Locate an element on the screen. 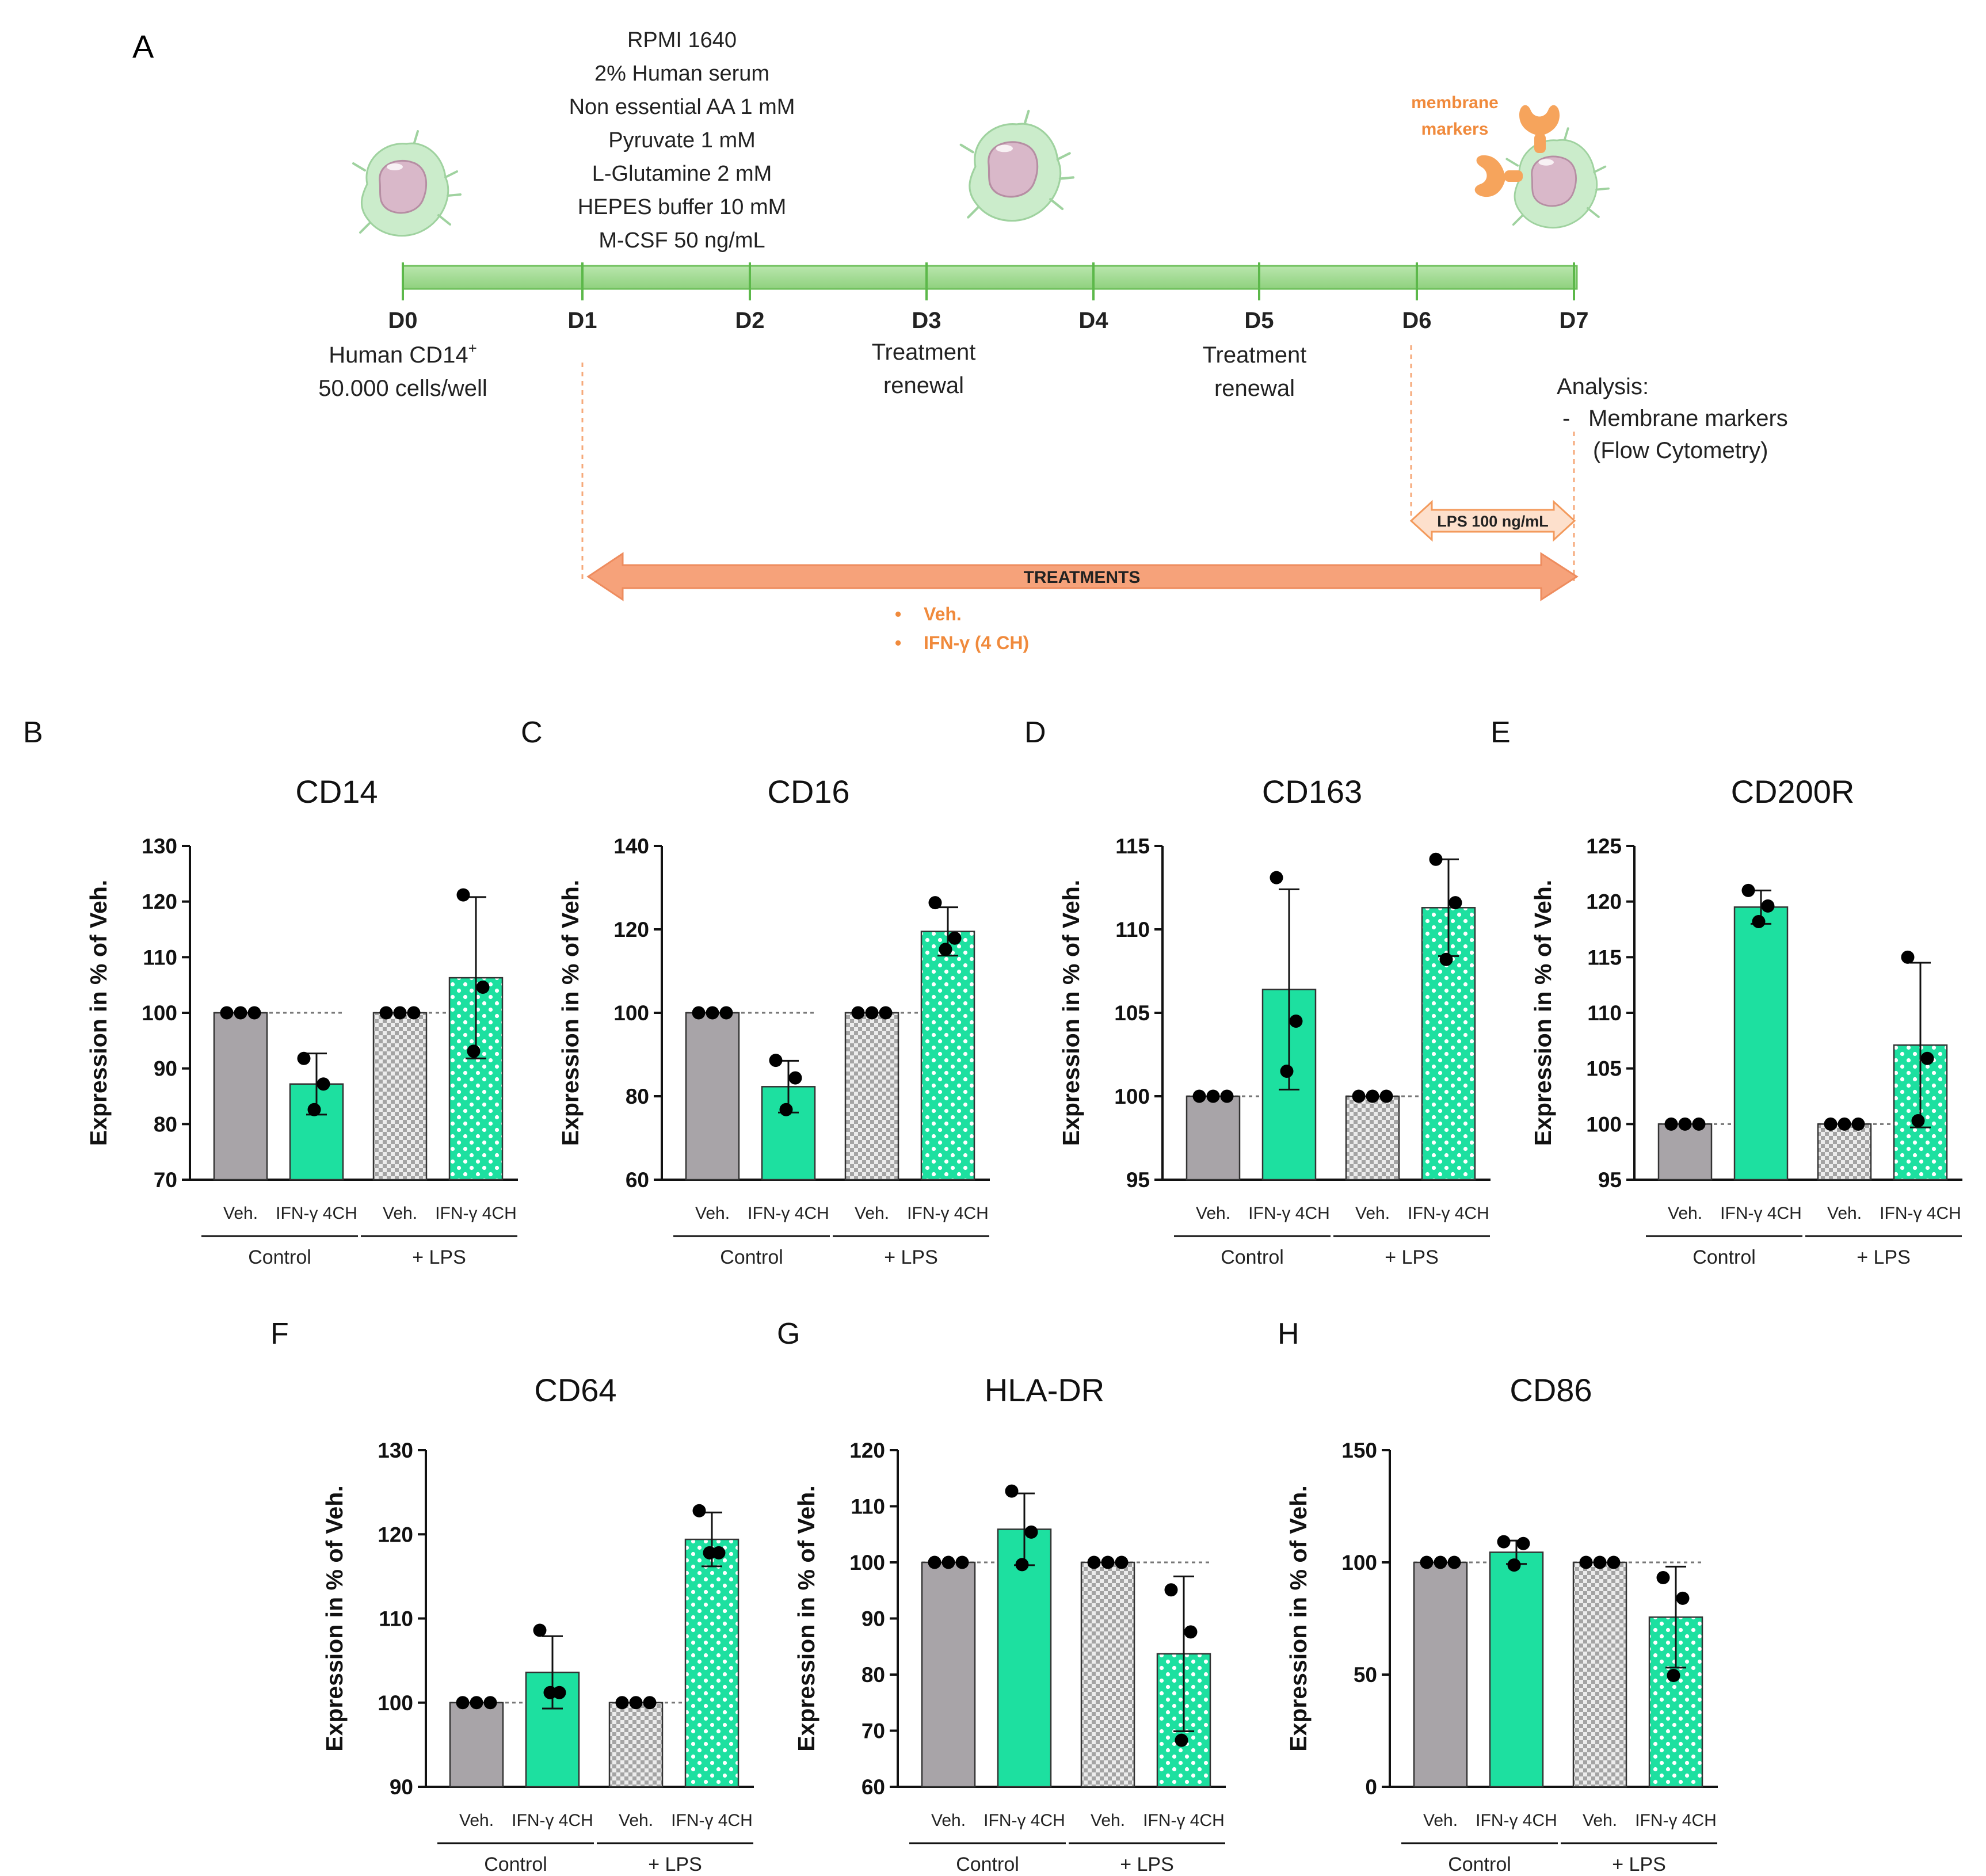 This screenshot has width=1986, height=1876. medium-line-6: HEPES buffer 10 mM is located at coordinates (683, 207).